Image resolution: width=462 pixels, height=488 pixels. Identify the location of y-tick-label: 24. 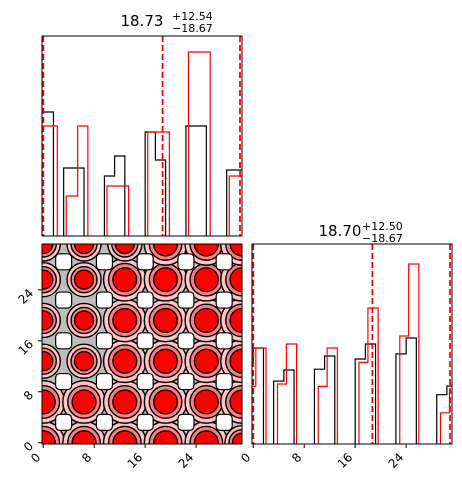
(25, 296).